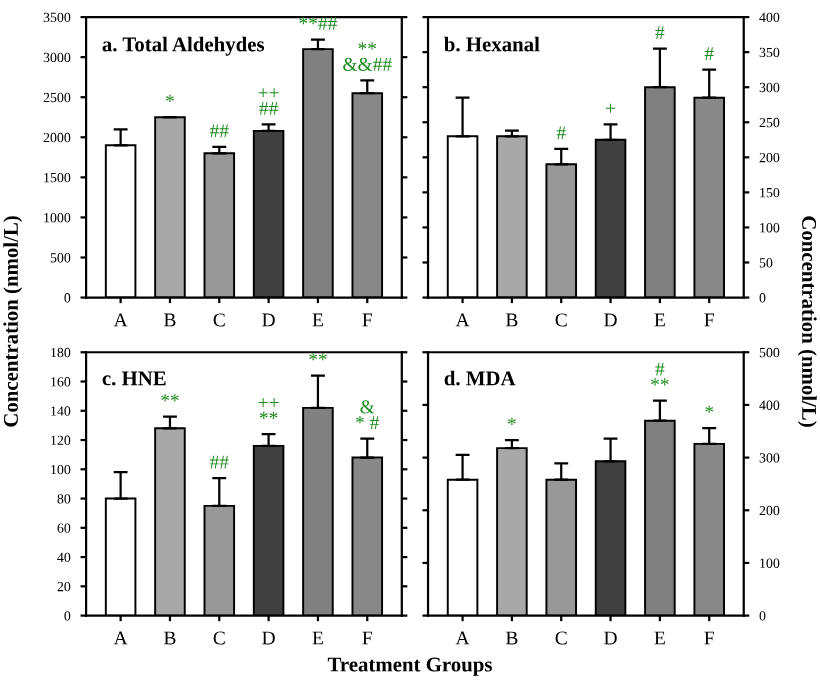  What do you see at coordinates (183, 46) in the screenshot?
I see `text: a. Total Aldehydes` at bounding box center [183, 46].